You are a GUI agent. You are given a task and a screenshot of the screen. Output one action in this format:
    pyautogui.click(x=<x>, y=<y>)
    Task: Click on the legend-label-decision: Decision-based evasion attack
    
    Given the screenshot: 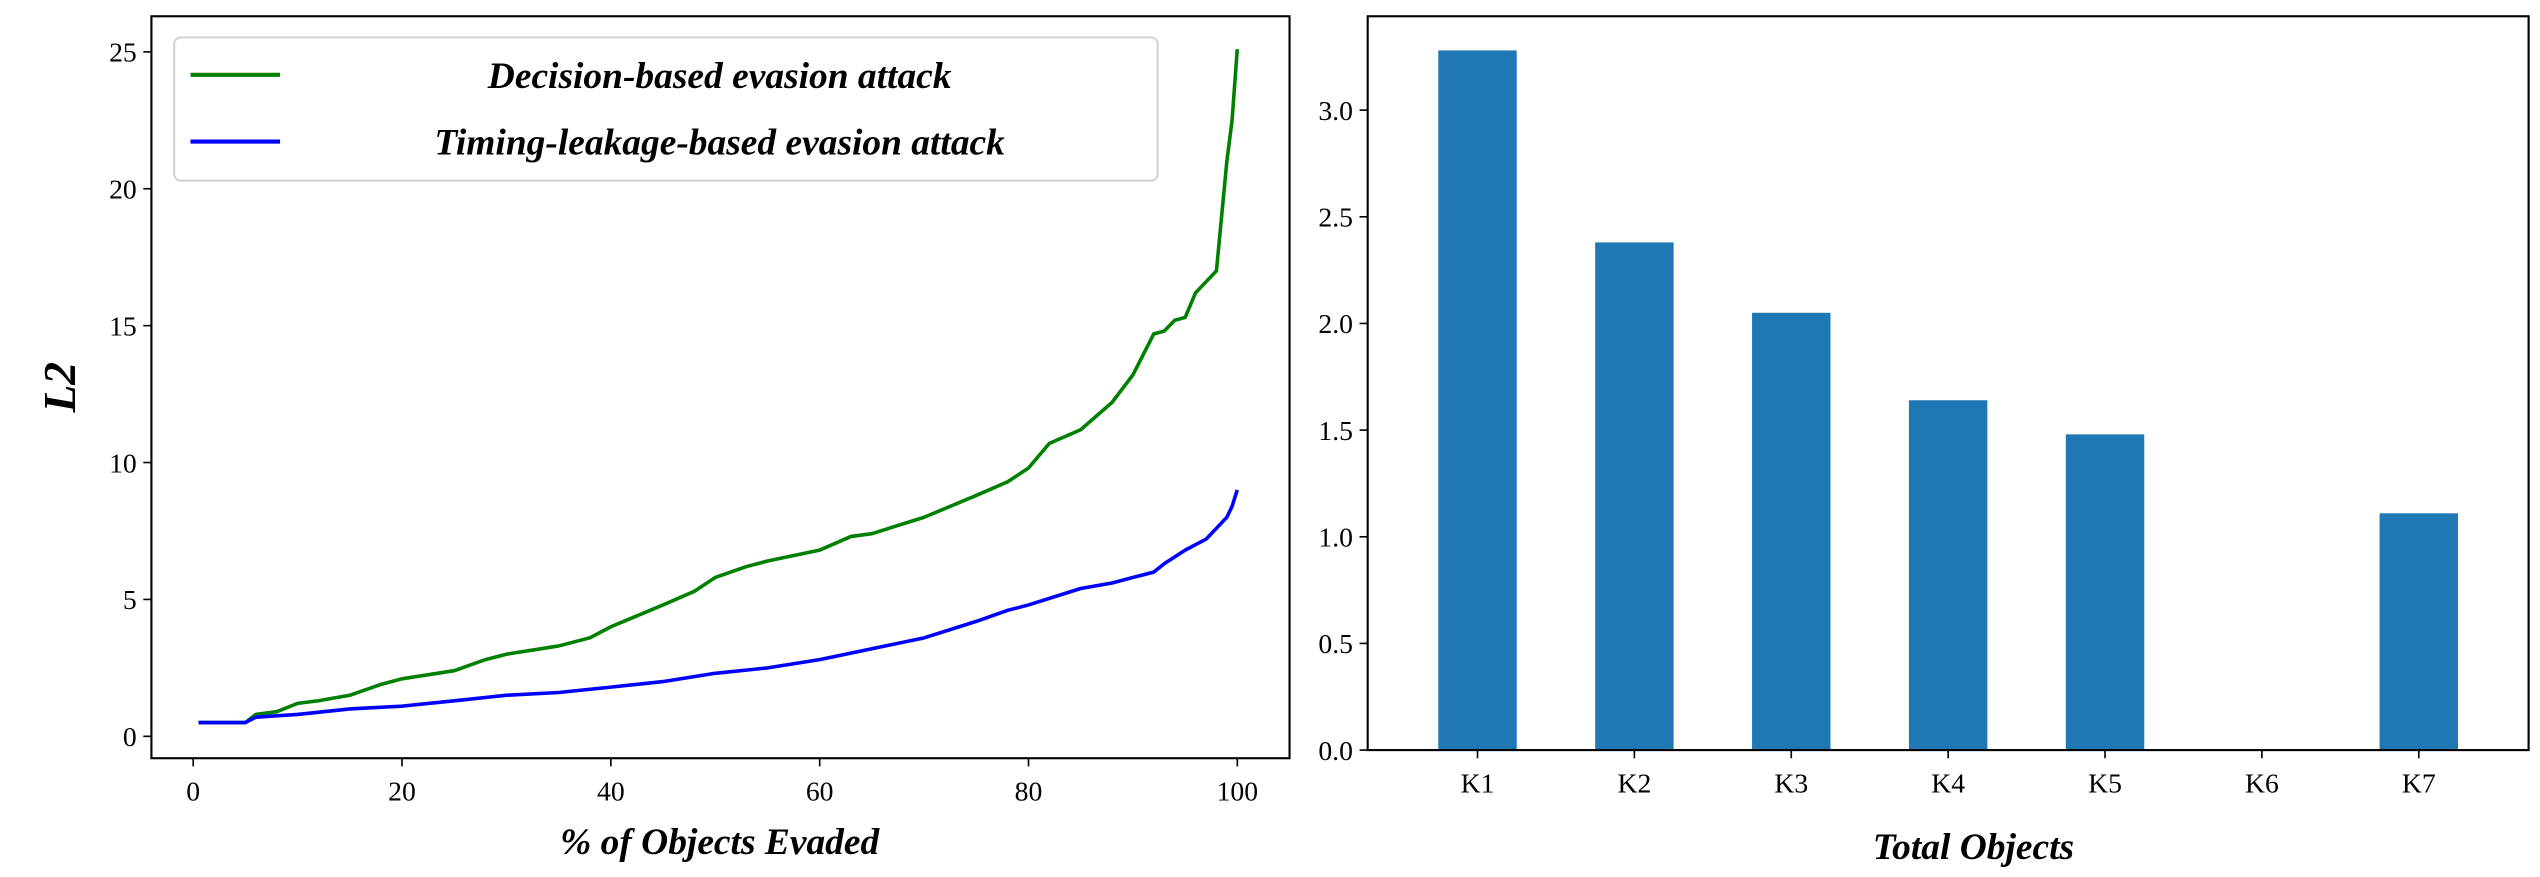 What is the action you would take?
    pyautogui.click(x=719, y=76)
    